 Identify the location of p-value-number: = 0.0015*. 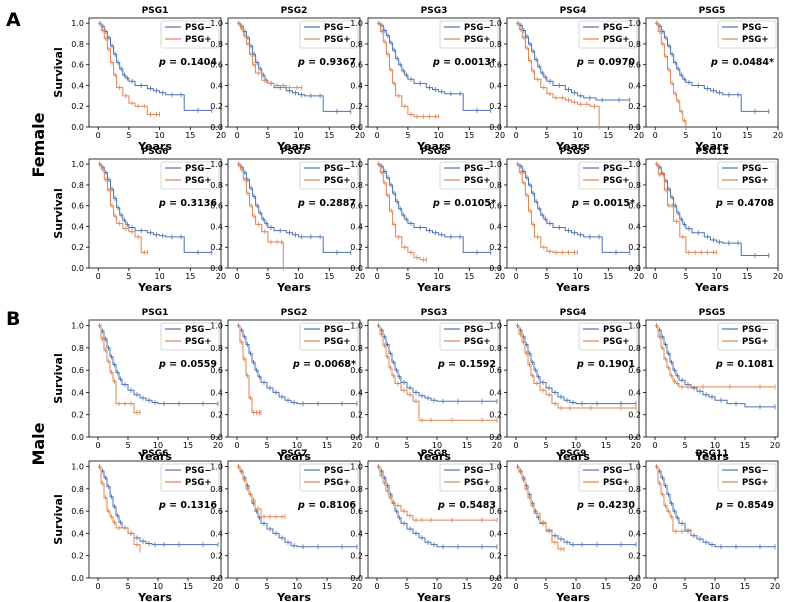
(608, 203).